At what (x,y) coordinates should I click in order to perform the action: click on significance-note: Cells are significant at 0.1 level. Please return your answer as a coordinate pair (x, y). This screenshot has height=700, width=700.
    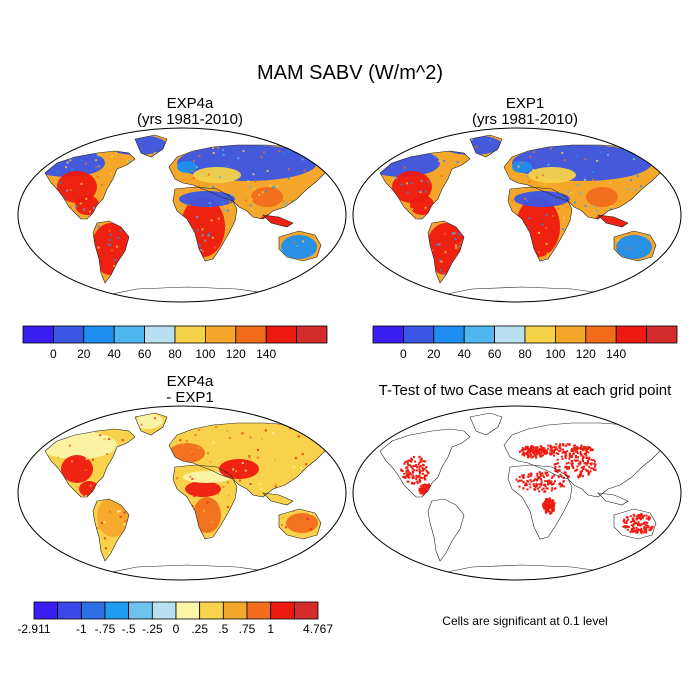
    Looking at the image, I should click on (525, 621).